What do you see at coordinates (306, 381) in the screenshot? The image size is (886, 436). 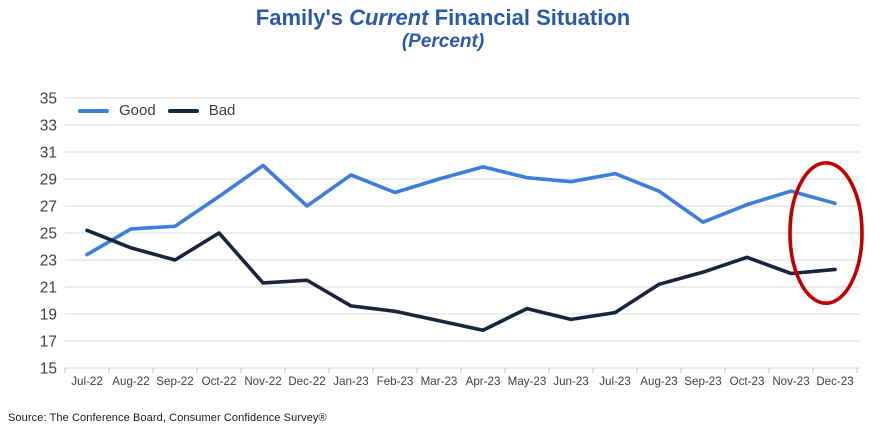 I see `x-tick-label: Dec-22` at bounding box center [306, 381].